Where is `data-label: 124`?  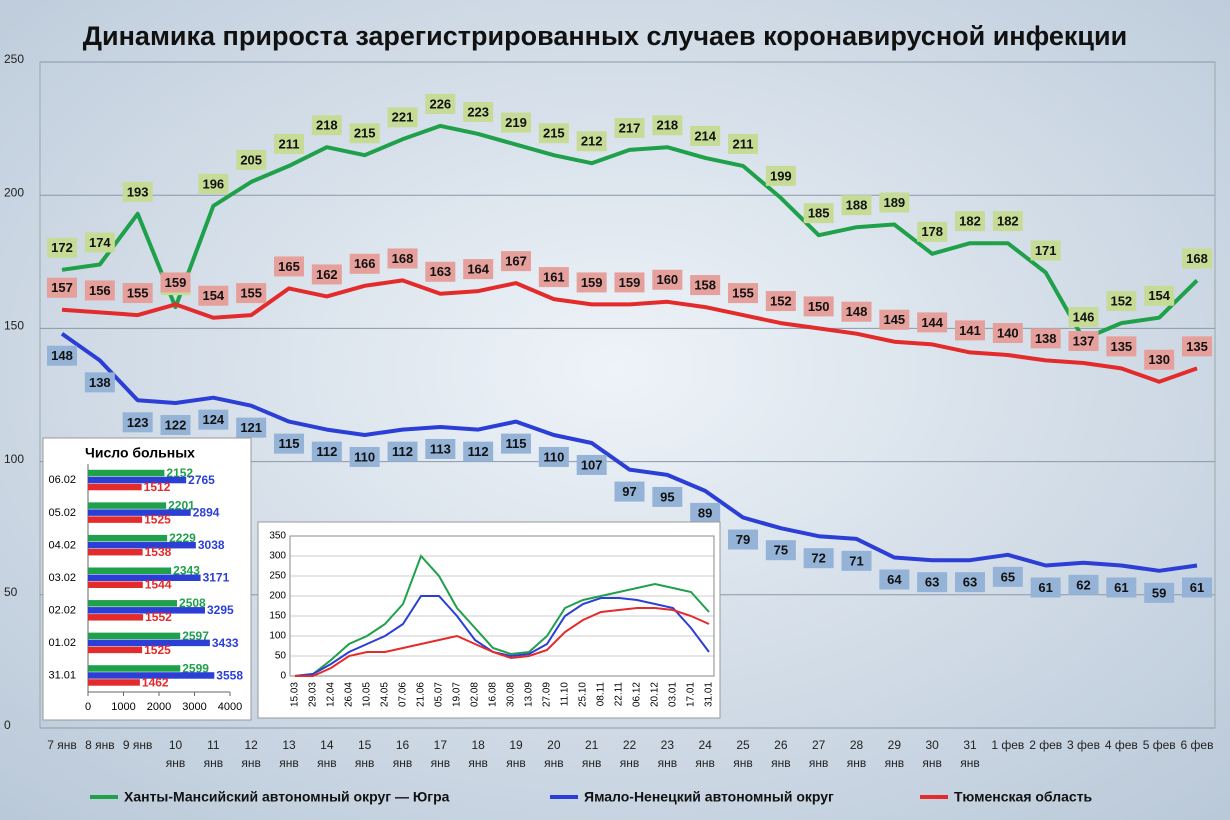 data-label: 124 is located at coordinates (213, 419).